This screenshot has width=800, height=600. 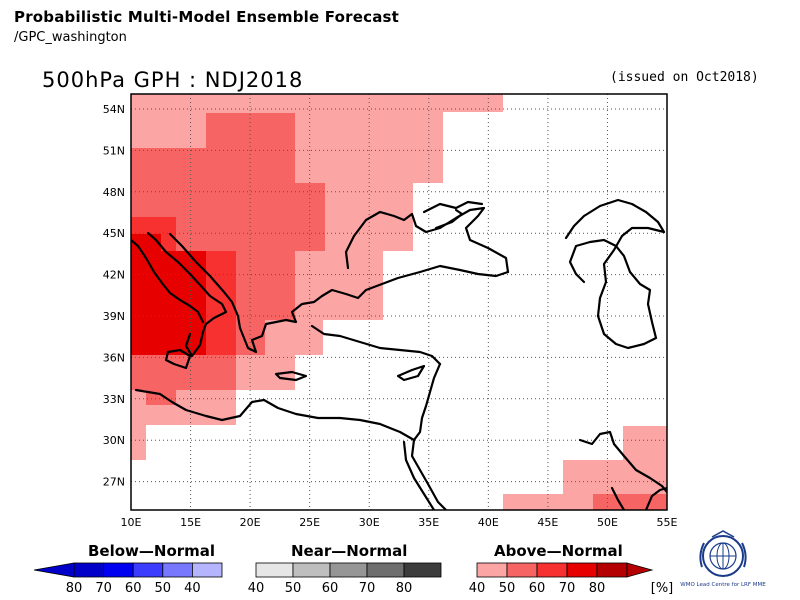 I want to click on wmo-logo-caption: WMO Lead Centre for LRF MME, so click(x=723, y=585).